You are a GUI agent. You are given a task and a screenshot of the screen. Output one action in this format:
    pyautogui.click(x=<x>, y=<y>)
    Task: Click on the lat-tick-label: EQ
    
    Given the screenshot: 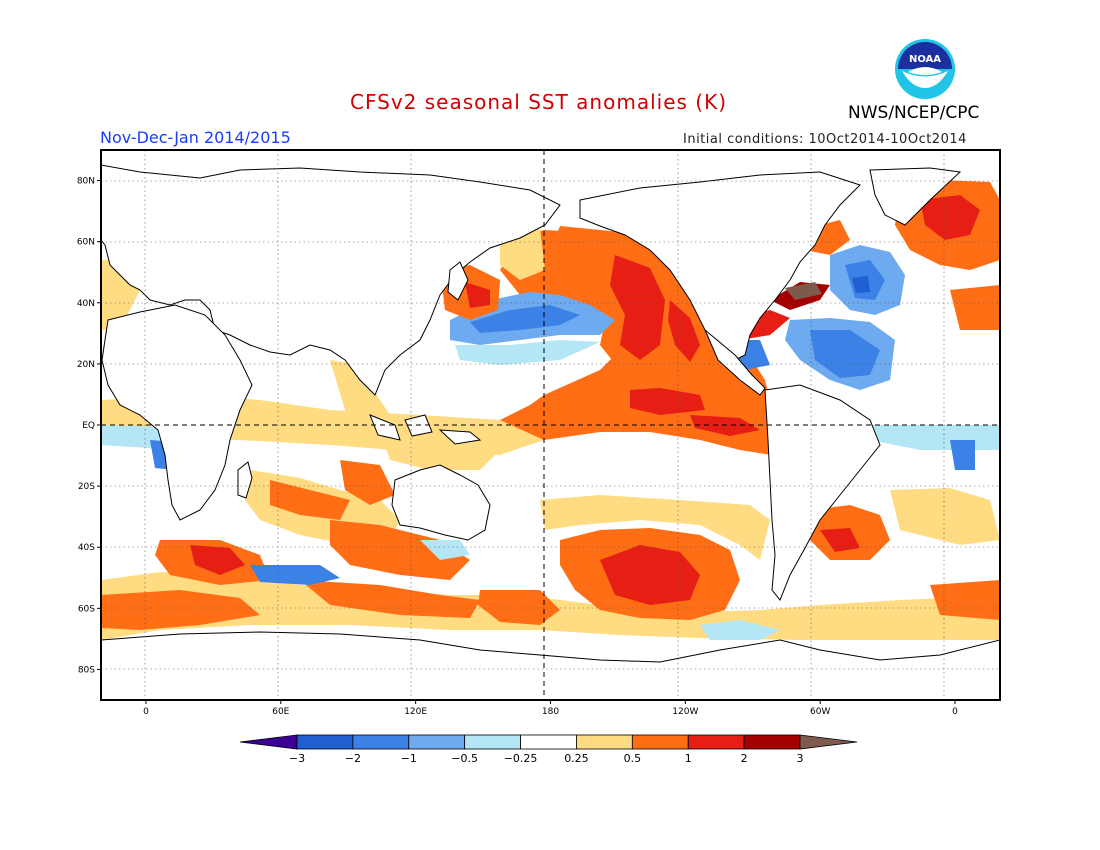 What is the action you would take?
    pyautogui.click(x=88, y=426)
    